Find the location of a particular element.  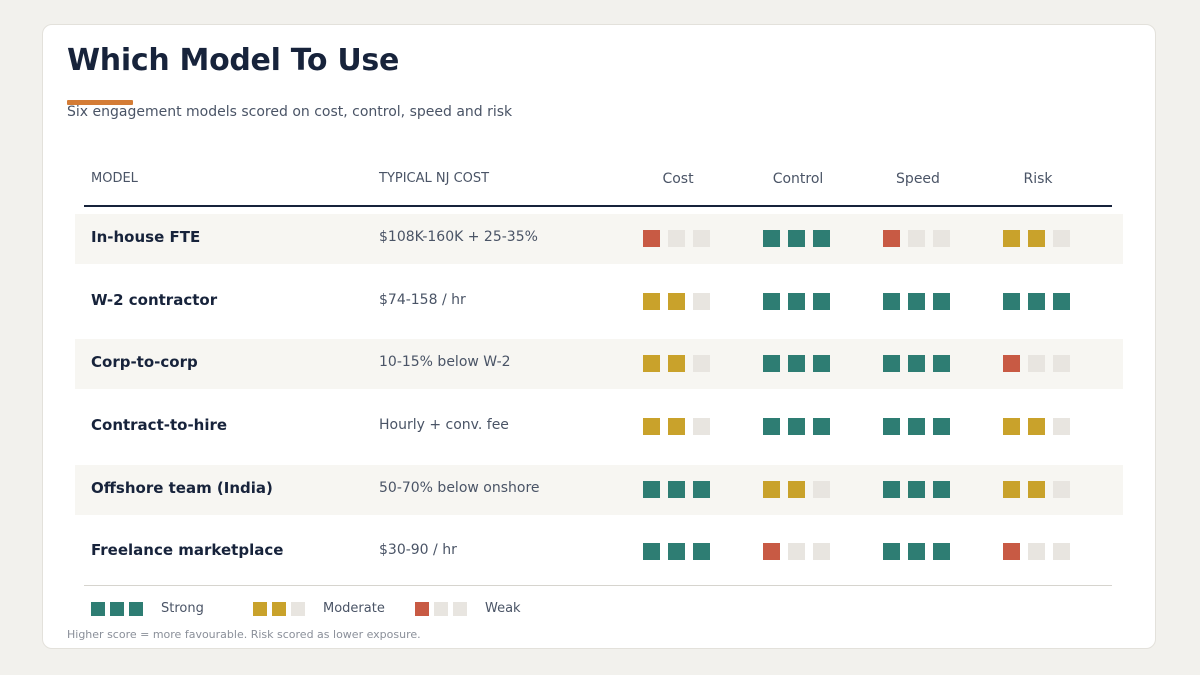

legend-label-strong: Strong is located at coordinates (182, 608).